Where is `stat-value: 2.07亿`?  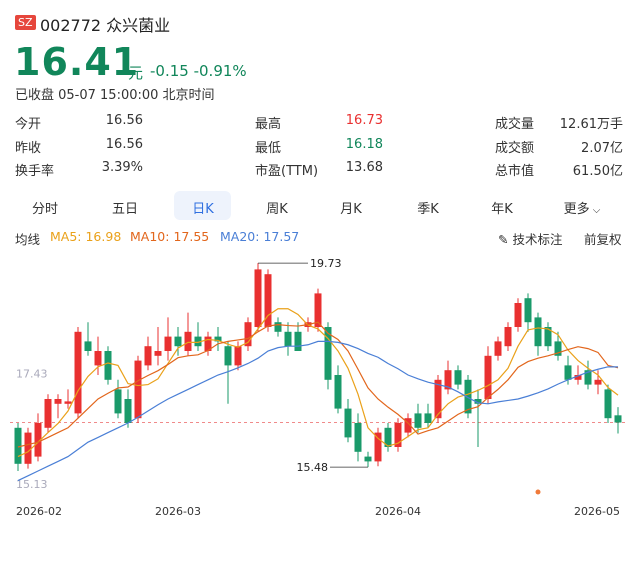 stat-value: 2.07亿 is located at coordinates (602, 148).